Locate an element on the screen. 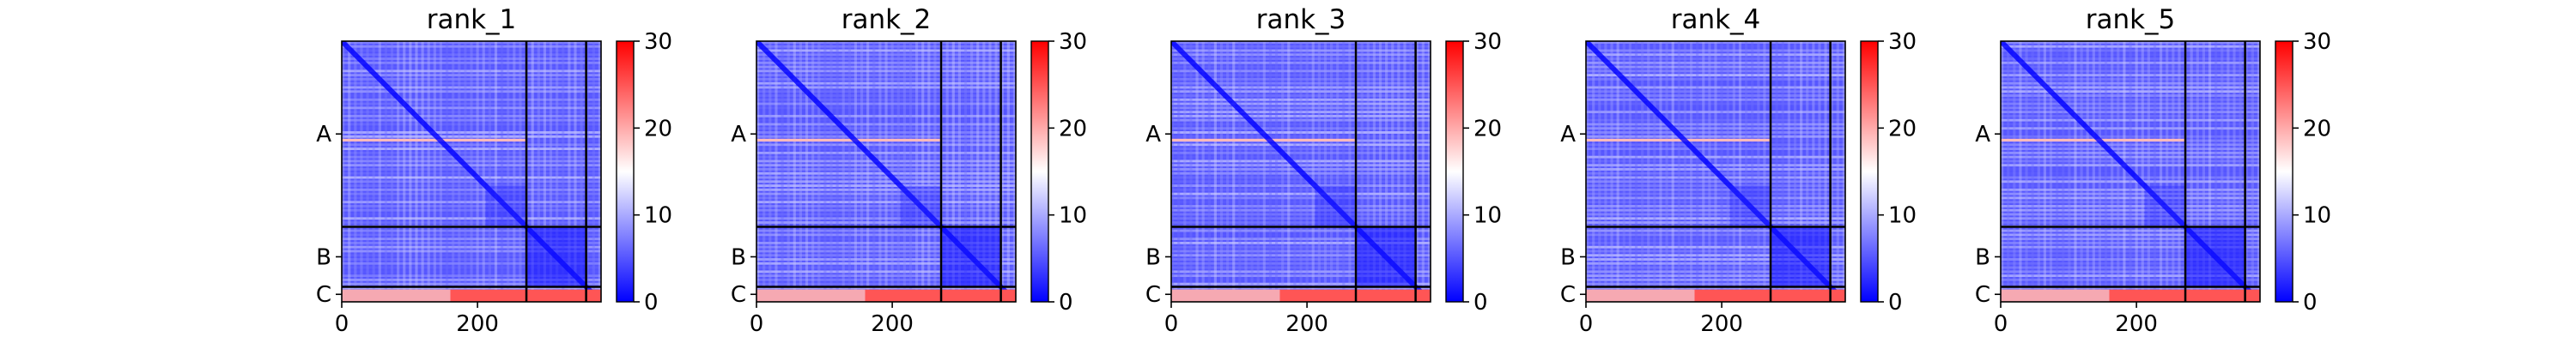 The width and height of the screenshot is (2576, 343). x-tick-label: 0 is located at coordinates (1171, 324).